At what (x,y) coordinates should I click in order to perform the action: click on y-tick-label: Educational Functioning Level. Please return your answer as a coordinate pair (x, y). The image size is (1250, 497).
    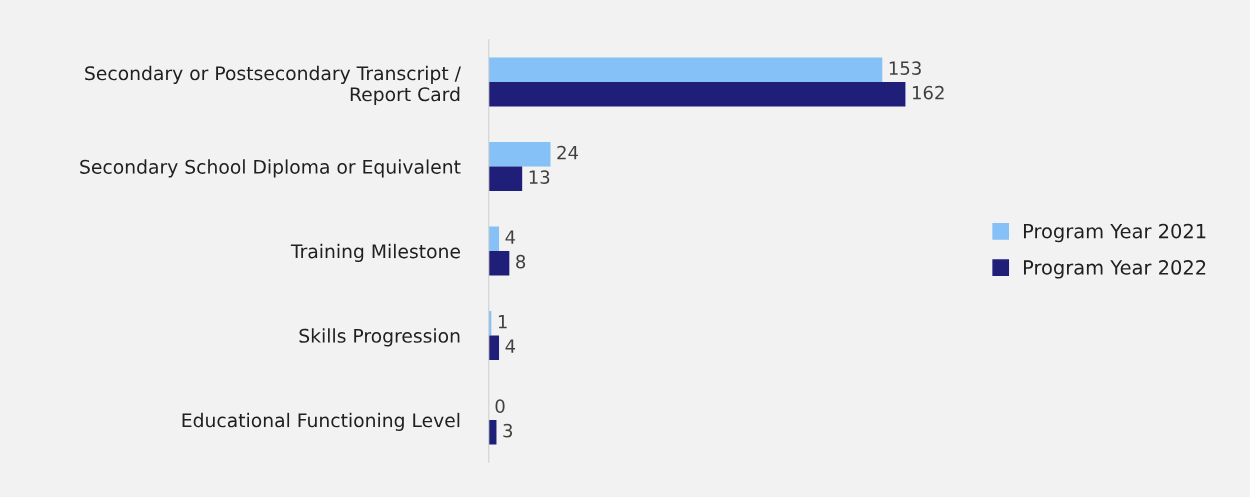
    Looking at the image, I should click on (321, 421).